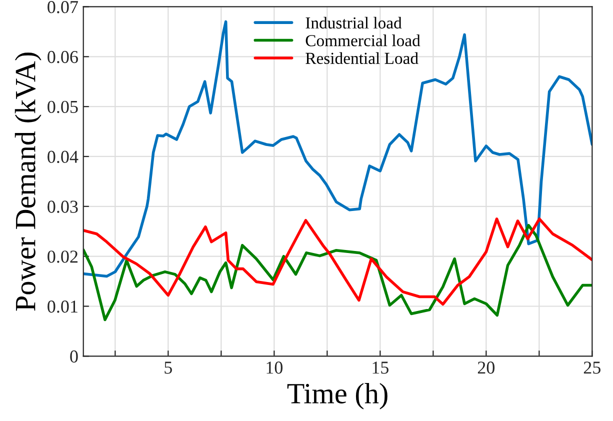 The width and height of the screenshot is (613, 421). Describe the element at coordinates (274, 368) in the screenshot. I see `x-tick-label: 10` at that location.